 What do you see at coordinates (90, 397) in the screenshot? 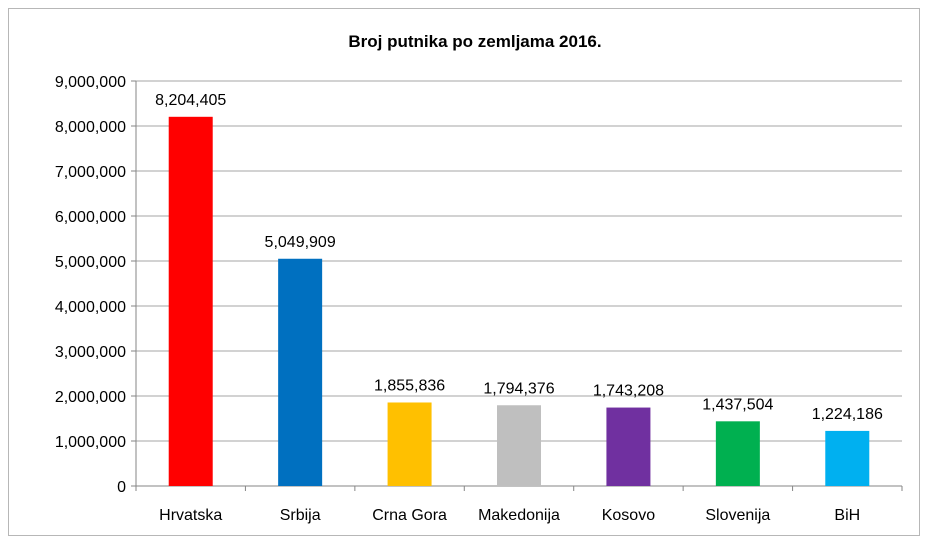
I see `y-tick-label: 2,000,000` at bounding box center [90, 397].